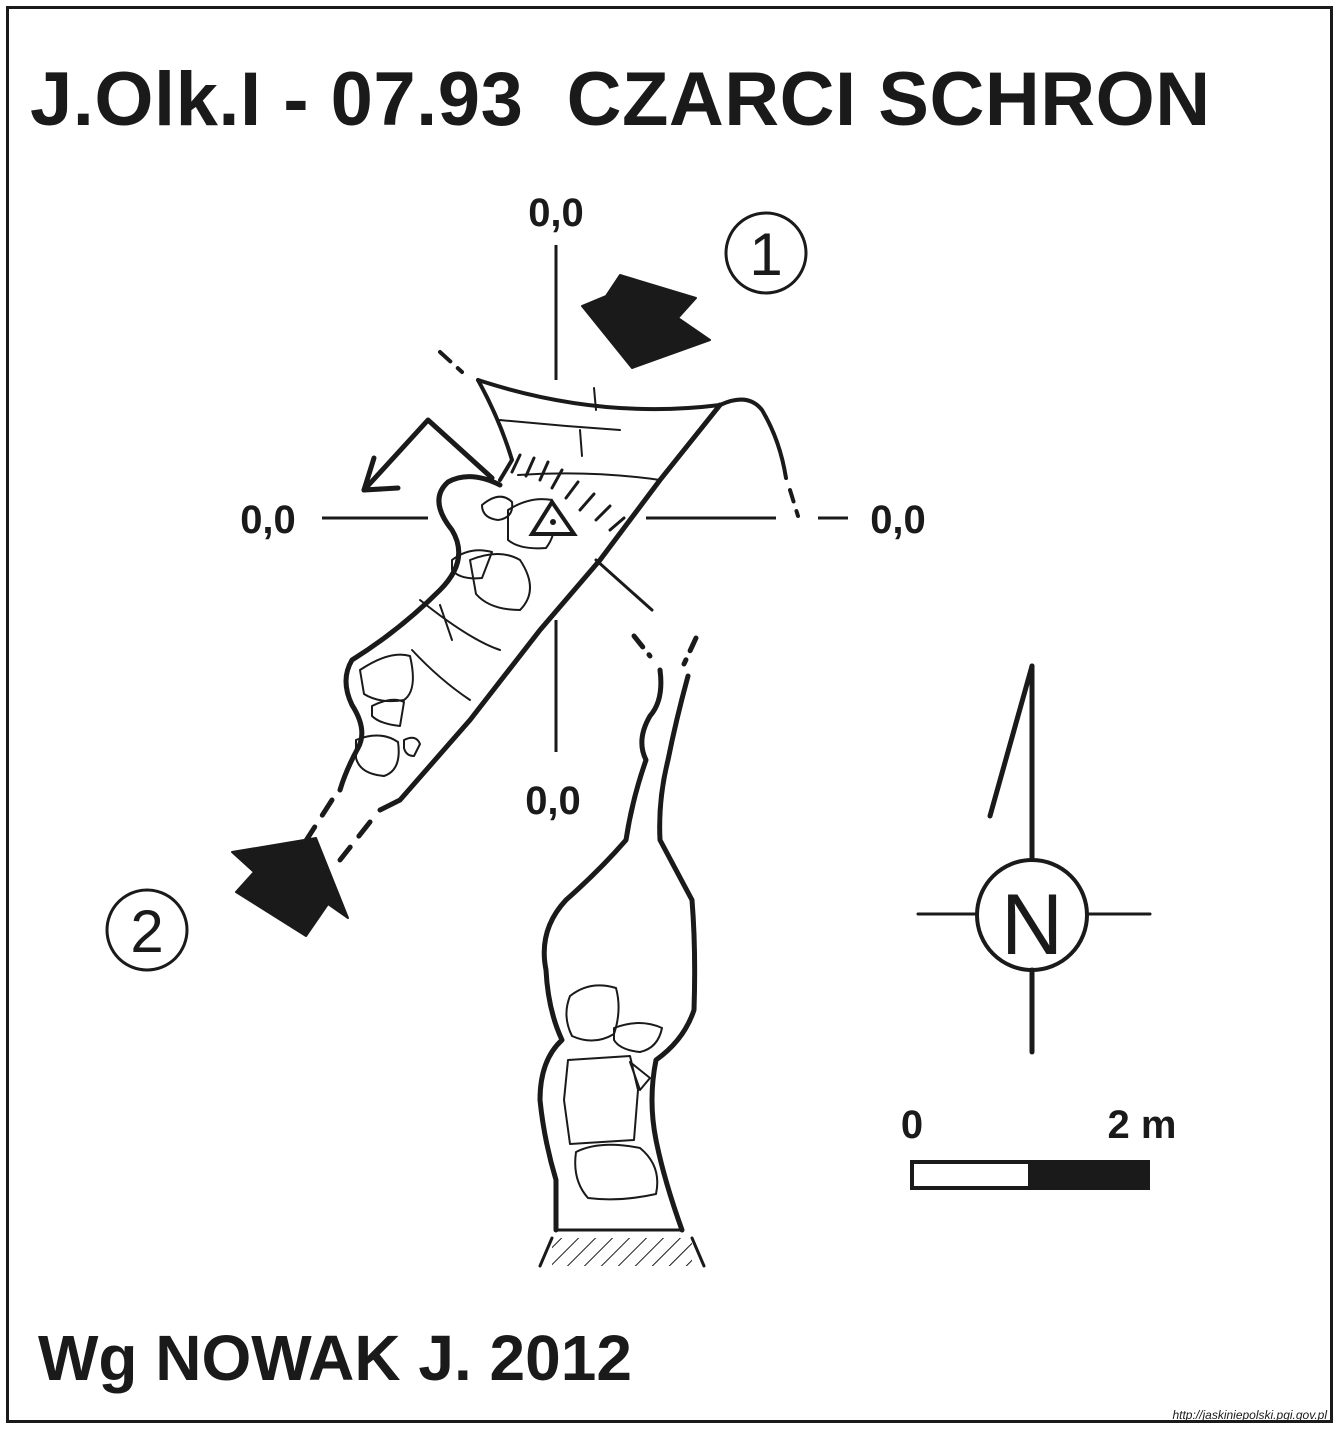 The width and height of the screenshot is (1341, 1431). I want to click on section-label-right: 0,0, so click(898, 520).